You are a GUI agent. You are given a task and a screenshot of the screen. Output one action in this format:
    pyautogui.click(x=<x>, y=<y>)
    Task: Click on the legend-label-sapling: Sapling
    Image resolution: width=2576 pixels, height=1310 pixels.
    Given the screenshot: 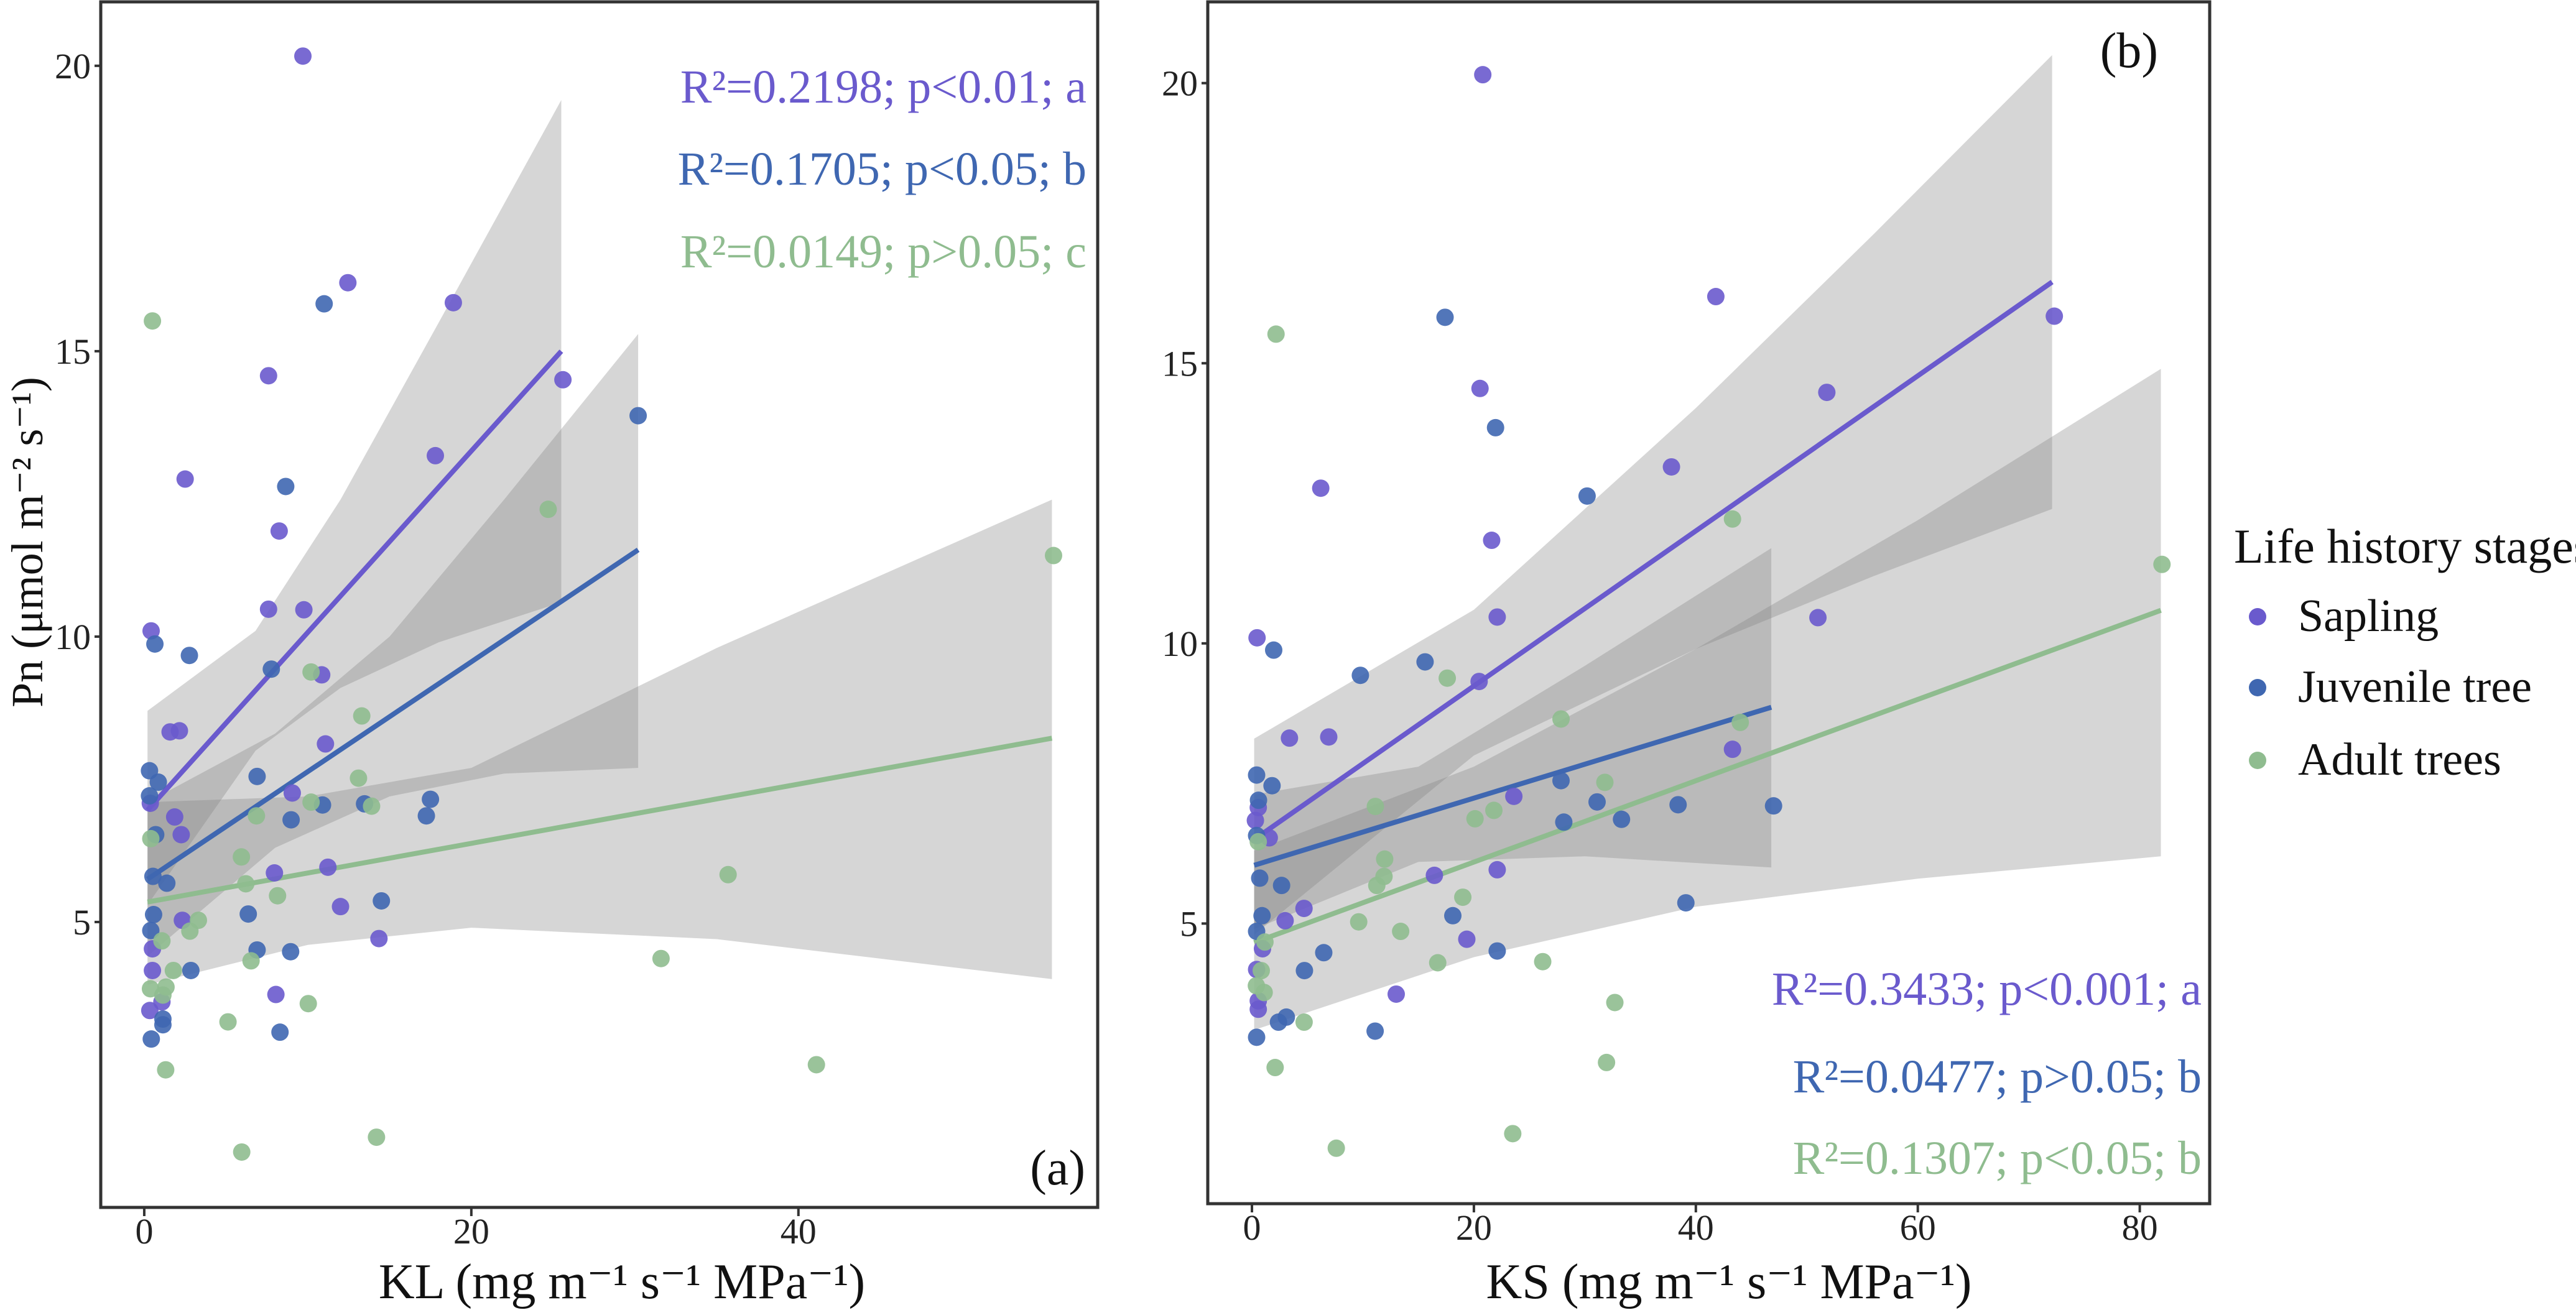 What is the action you would take?
    pyautogui.click(x=2369, y=616)
    